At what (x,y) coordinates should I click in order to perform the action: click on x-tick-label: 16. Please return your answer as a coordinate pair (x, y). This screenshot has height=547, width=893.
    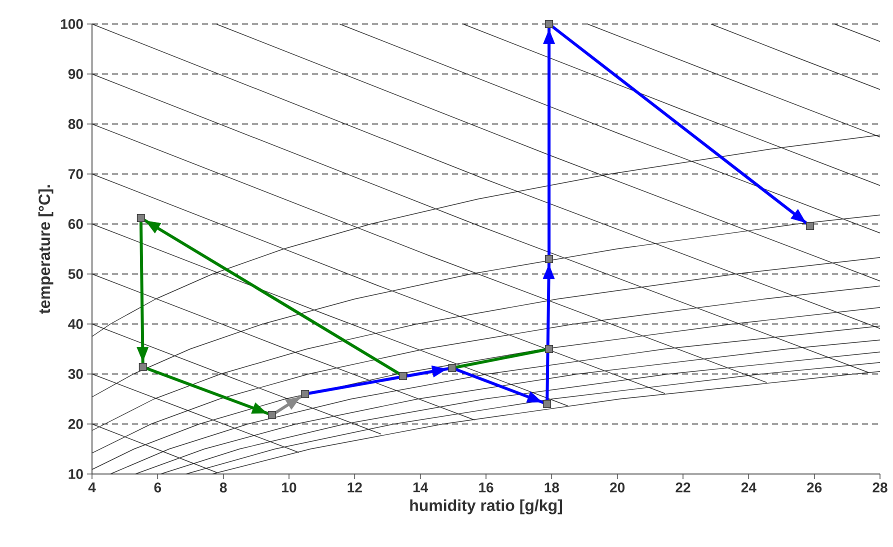
    Looking at the image, I should click on (486, 487).